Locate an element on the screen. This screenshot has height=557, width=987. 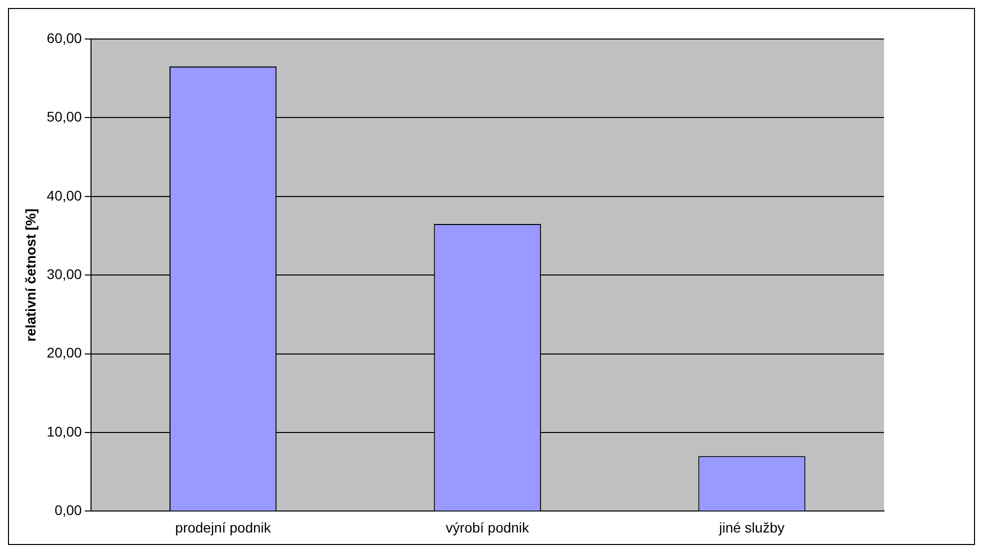
y-tick-label: 50,00 is located at coordinates (64, 116).